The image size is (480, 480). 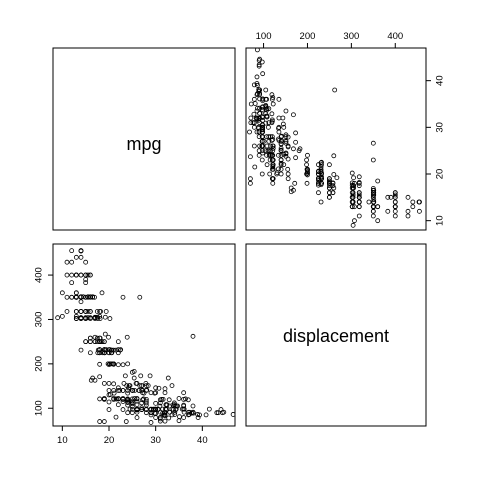 I want to click on bottom-axis-tick-label: 20, so click(x=109, y=440).